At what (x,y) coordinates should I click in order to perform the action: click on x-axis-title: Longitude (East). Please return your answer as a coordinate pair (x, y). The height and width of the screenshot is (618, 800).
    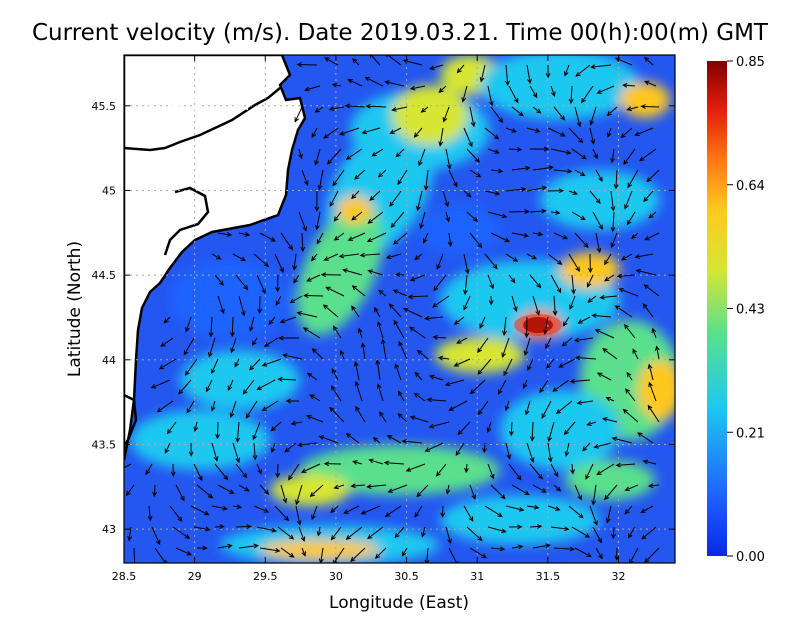
    Looking at the image, I should click on (399, 603).